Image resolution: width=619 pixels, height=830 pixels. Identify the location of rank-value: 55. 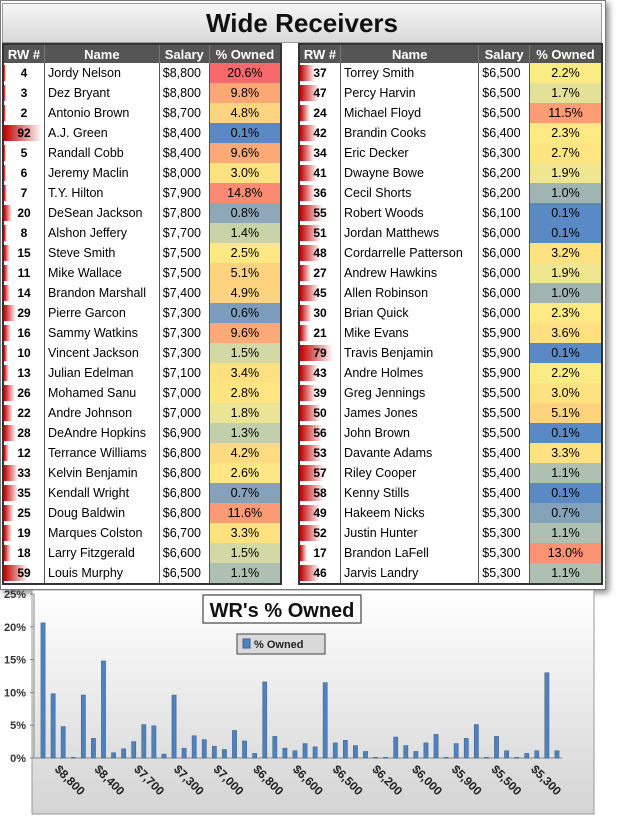
(320, 213).